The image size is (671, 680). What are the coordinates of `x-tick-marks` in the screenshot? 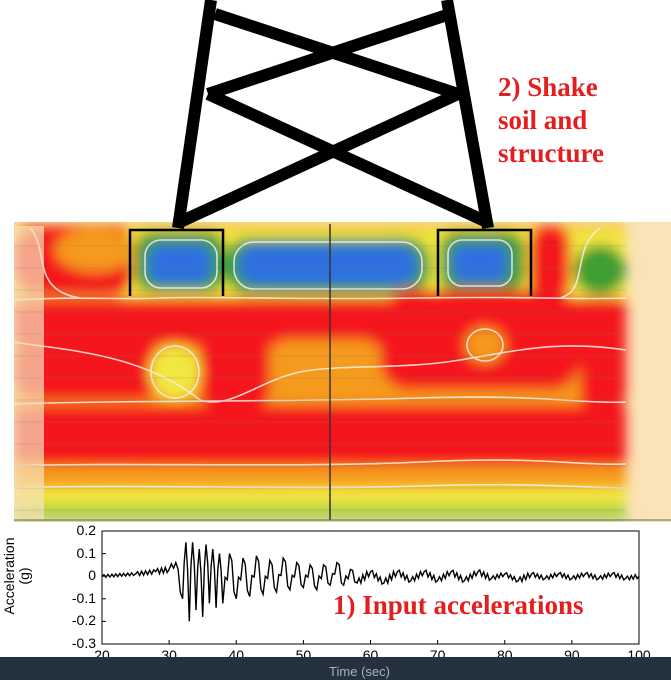 It's located at (370, 642).